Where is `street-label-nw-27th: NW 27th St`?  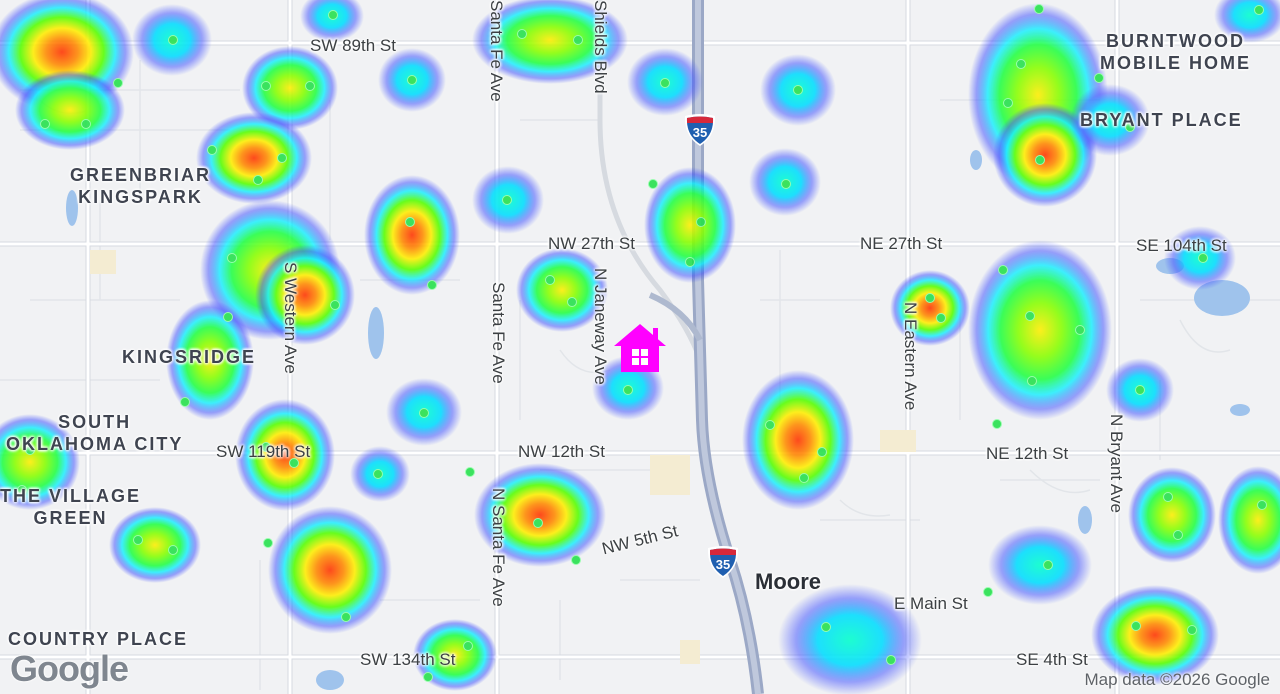
street-label-nw-27th: NW 27th St is located at coordinates (591, 243).